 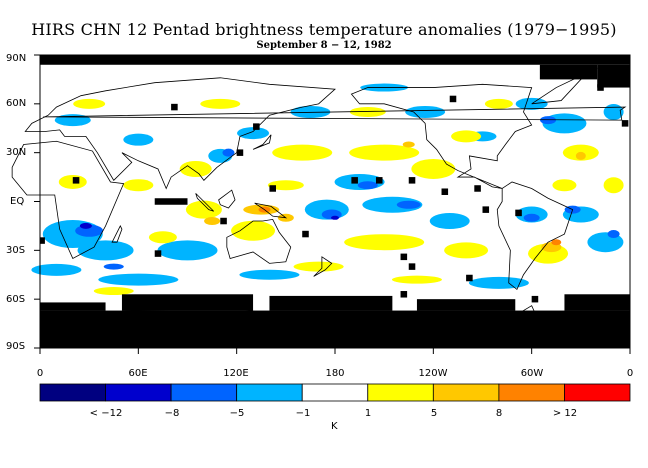 I want to click on antarctica-coastline, so click(x=335, y=316).